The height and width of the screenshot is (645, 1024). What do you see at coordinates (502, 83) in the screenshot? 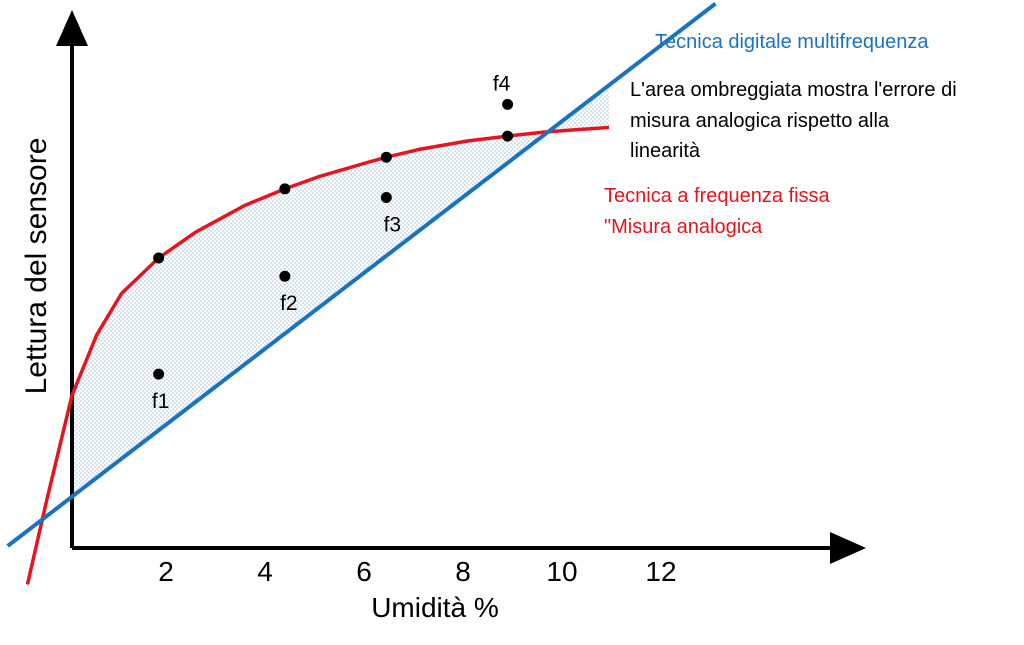
I see `point-label-f4: f4` at bounding box center [502, 83].